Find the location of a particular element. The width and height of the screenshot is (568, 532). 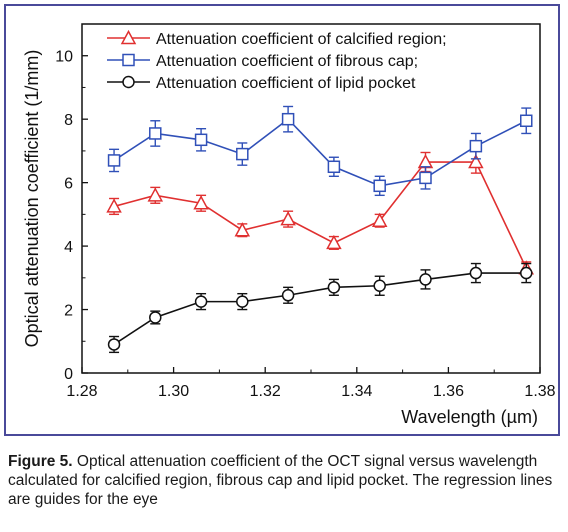

y-tick-label: 0 is located at coordinates (68, 374).